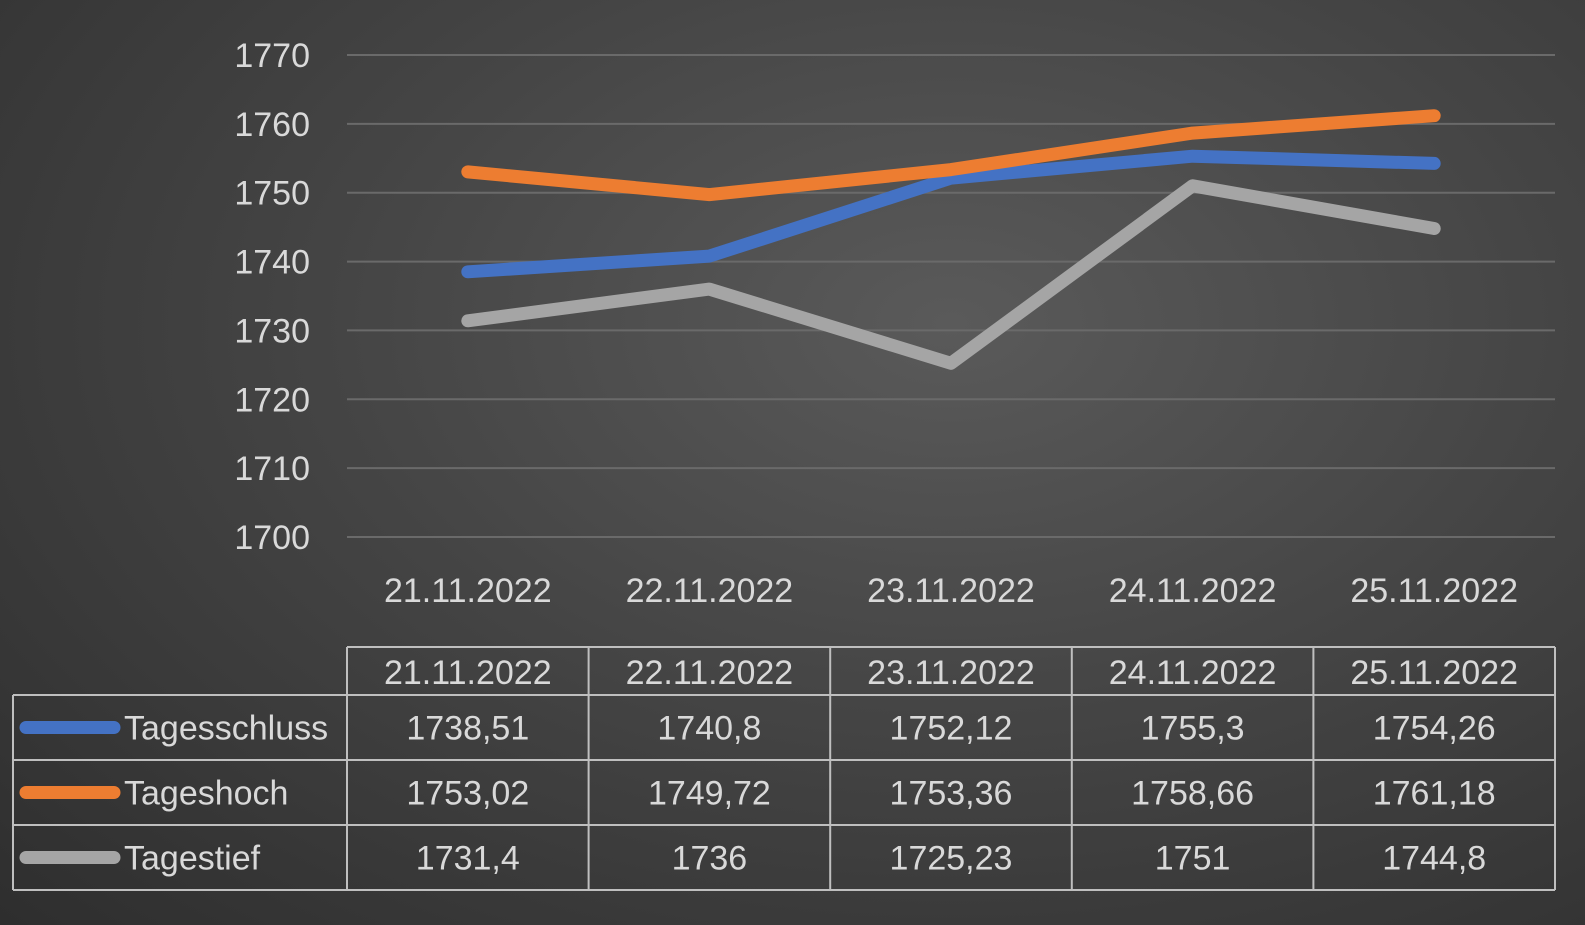  Describe the element at coordinates (272, 538) in the screenshot. I see `y-tick-label: 1700` at that location.